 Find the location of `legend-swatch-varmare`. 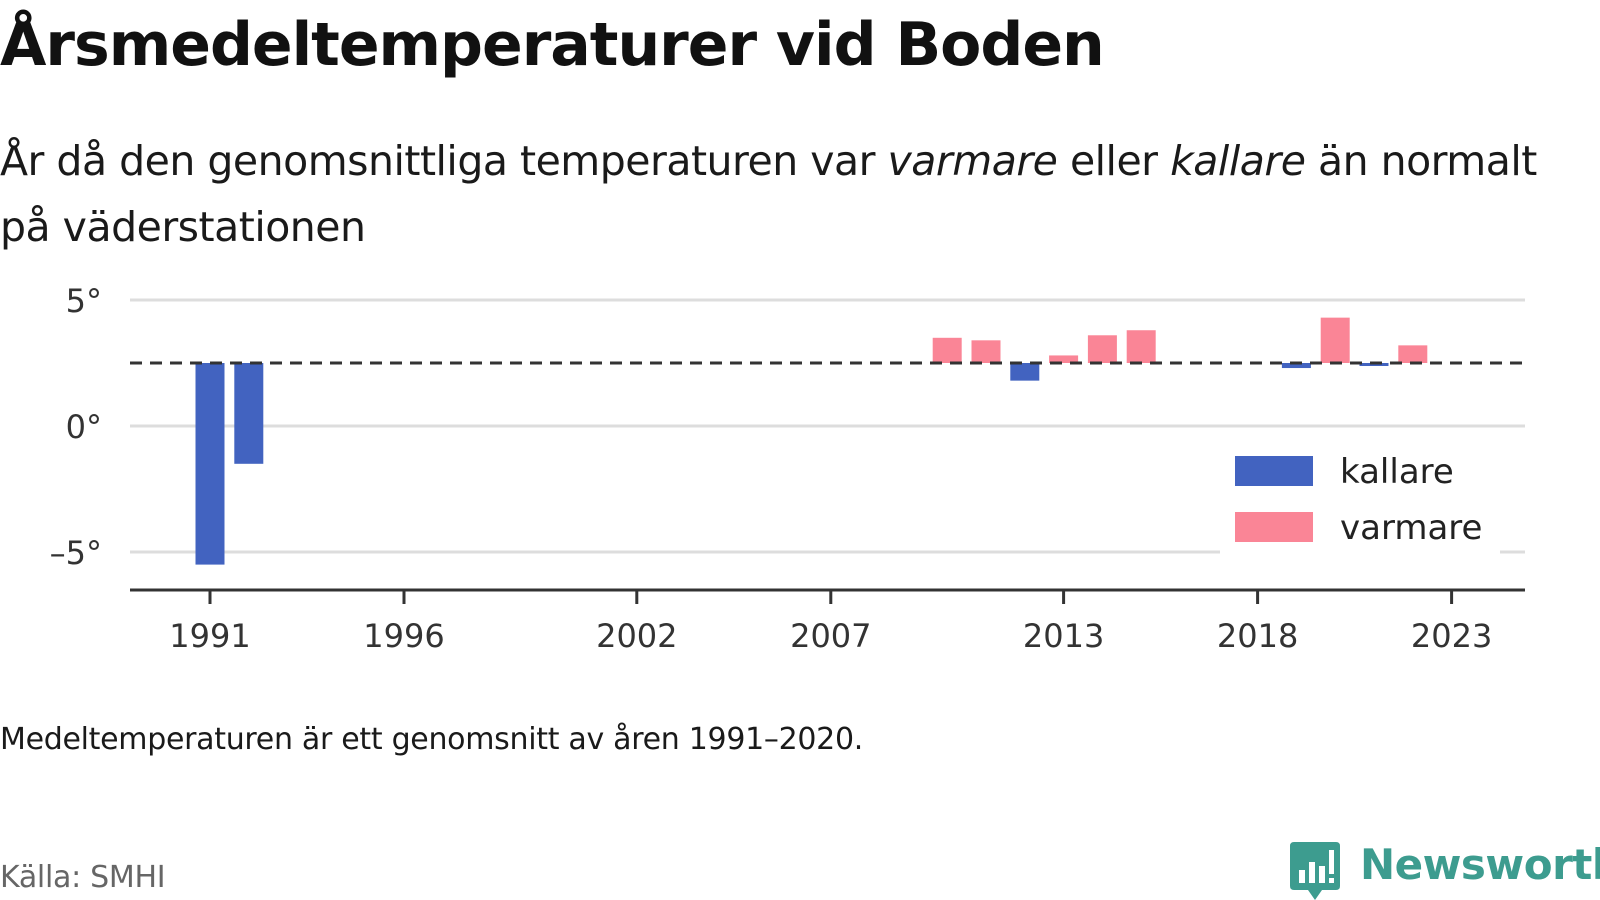

legend-swatch-varmare is located at coordinates (1274, 527).